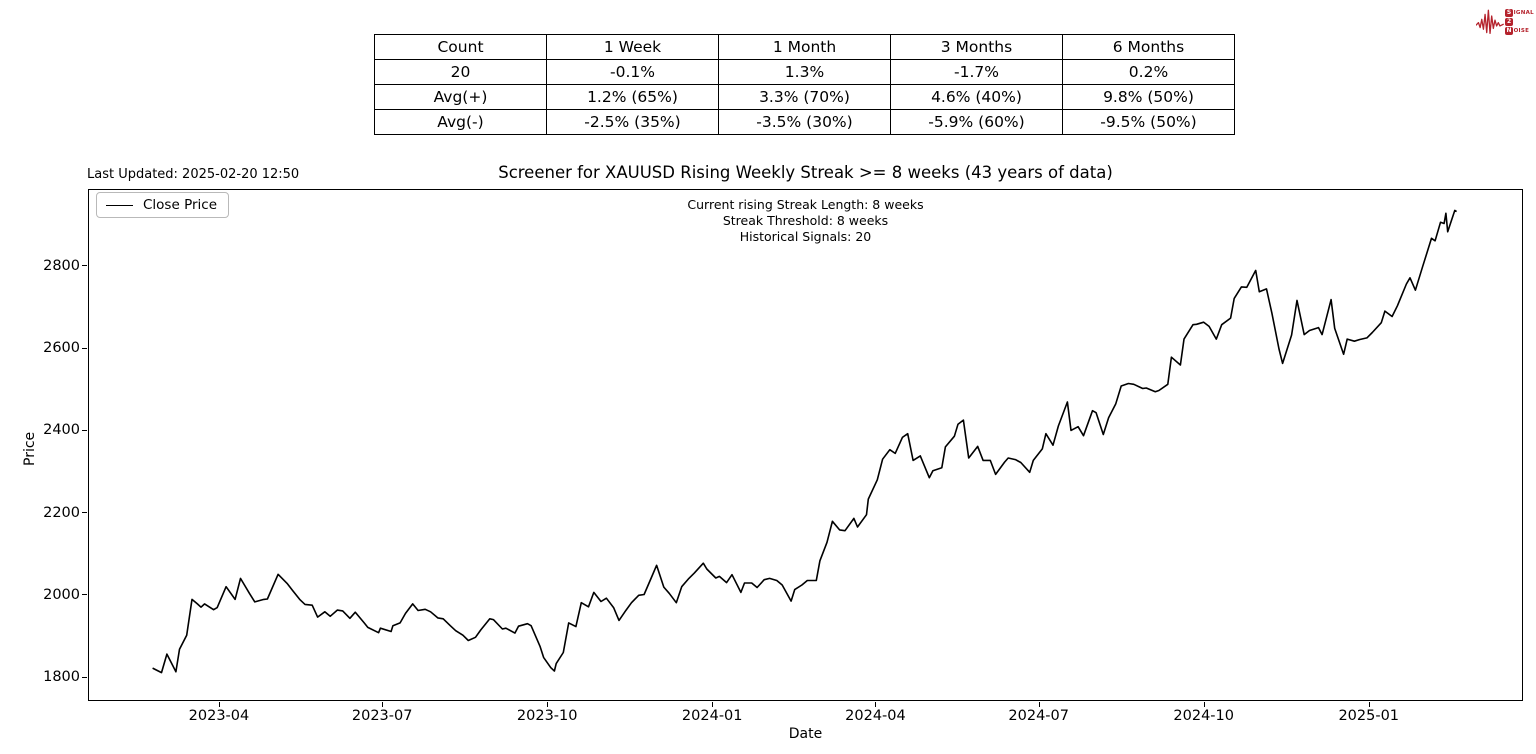 The width and height of the screenshot is (1536, 754). What do you see at coordinates (460, 97) in the screenshot?
I see `stats-table-cell: Avg(+)` at bounding box center [460, 97].